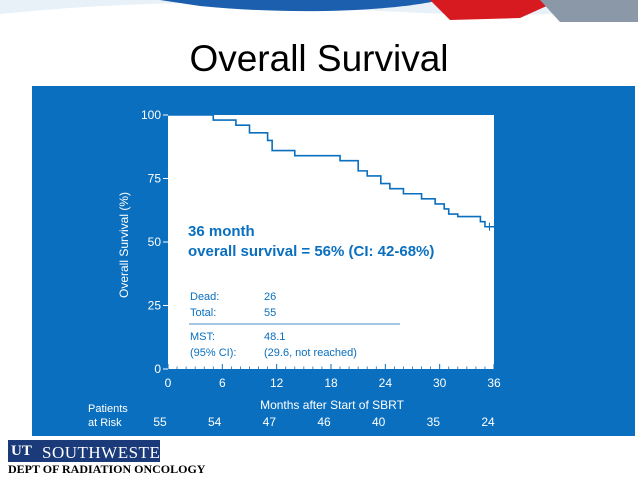 This screenshot has height=479, width=638. What do you see at coordinates (277, 383) in the screenshot?
I see `x-tick-label: 12` at bounding box center [277, 383].